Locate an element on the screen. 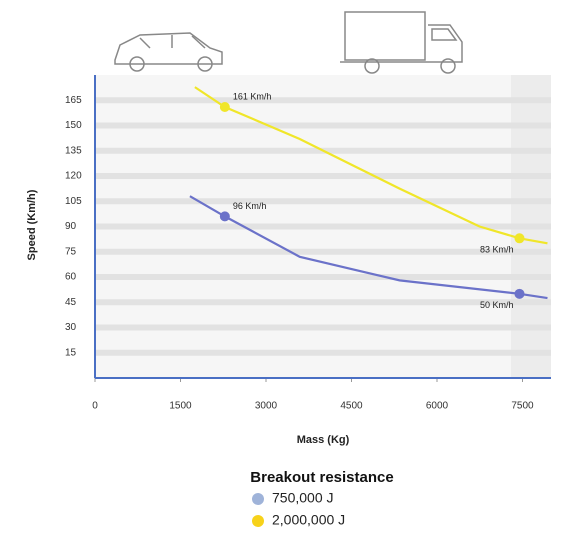  x-tick-label: 0 is located at coordinates (95, 406).